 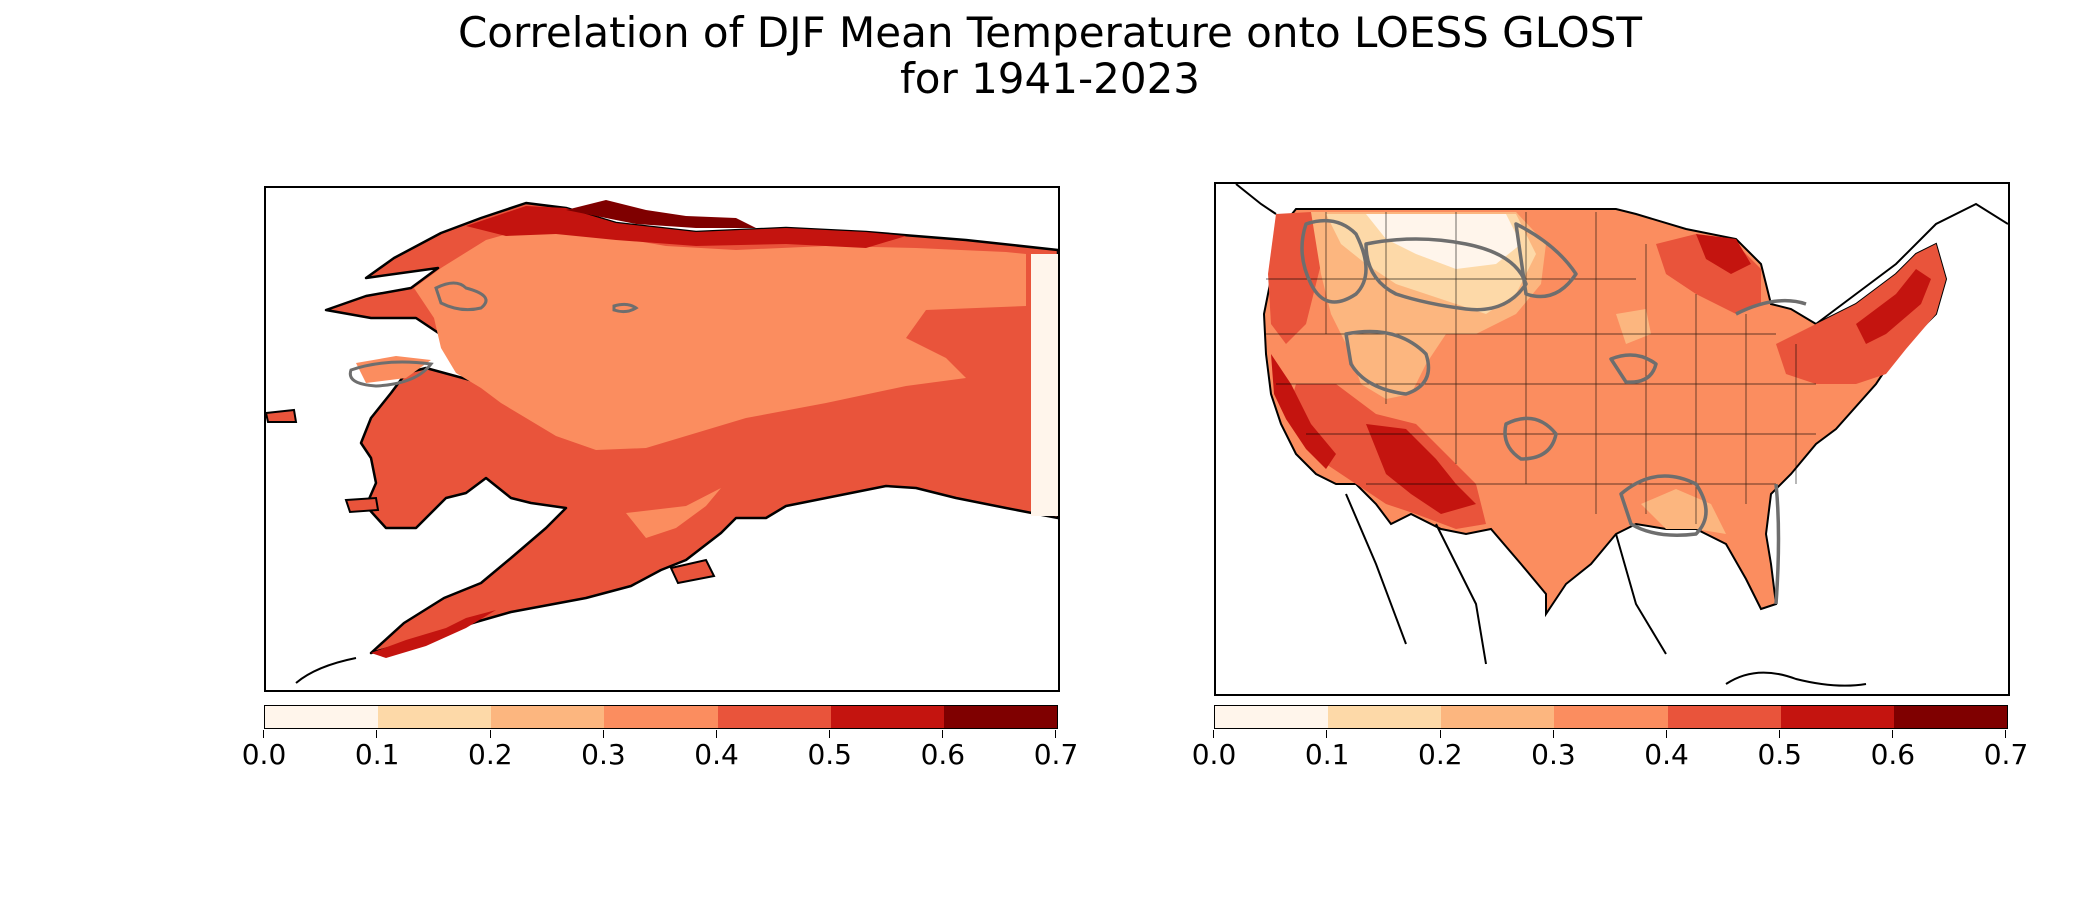 What do you see at coordinates (264, 754) in the screenshot?
I see `left-colorbar-tick-label: 0.0` at bounding box center [264, 754].